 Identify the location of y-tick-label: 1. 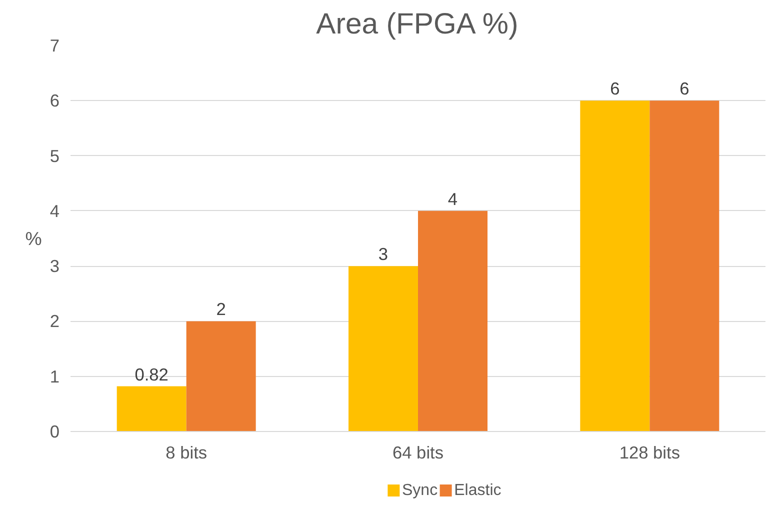
(55, 376).